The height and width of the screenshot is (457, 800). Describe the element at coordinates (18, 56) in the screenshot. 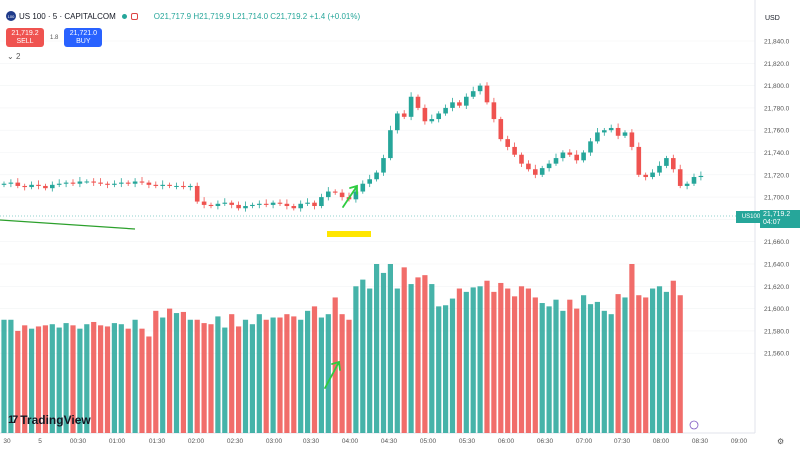

I see `collapse-count: 2` at that location.